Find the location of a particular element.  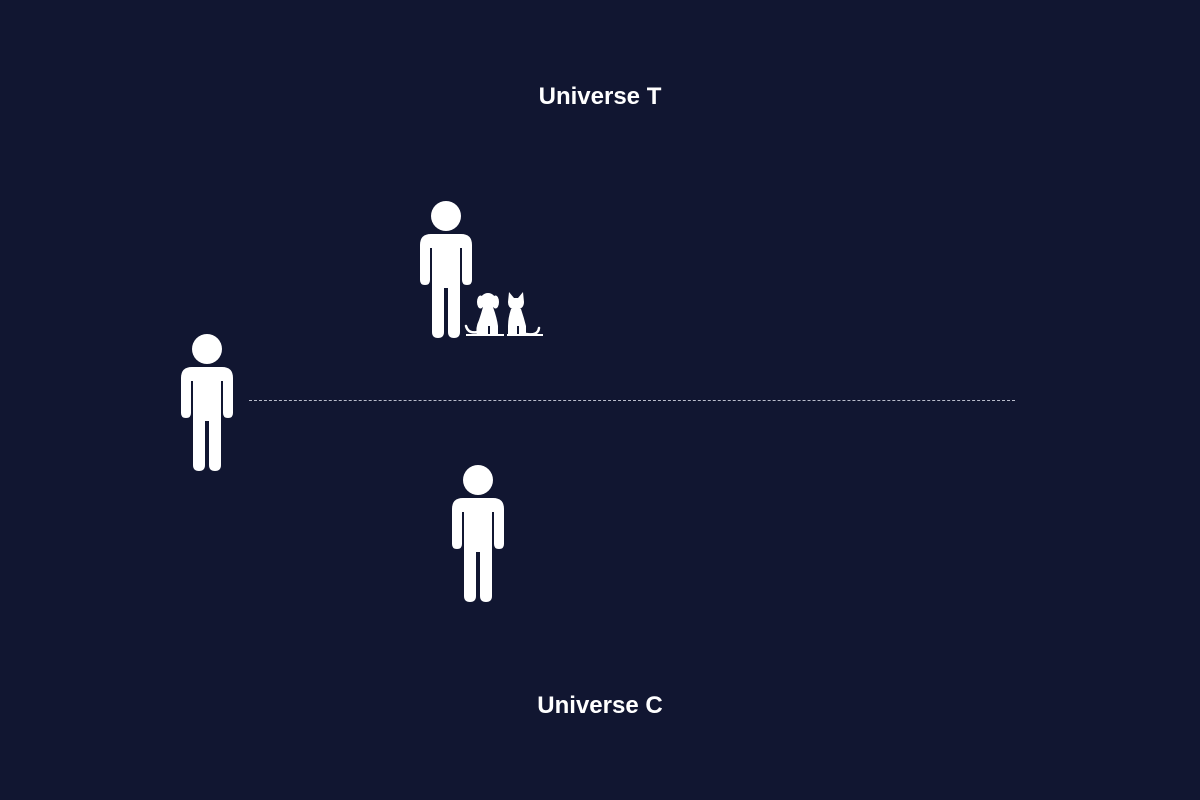

cat-icon is located at coordinates (525, 314).